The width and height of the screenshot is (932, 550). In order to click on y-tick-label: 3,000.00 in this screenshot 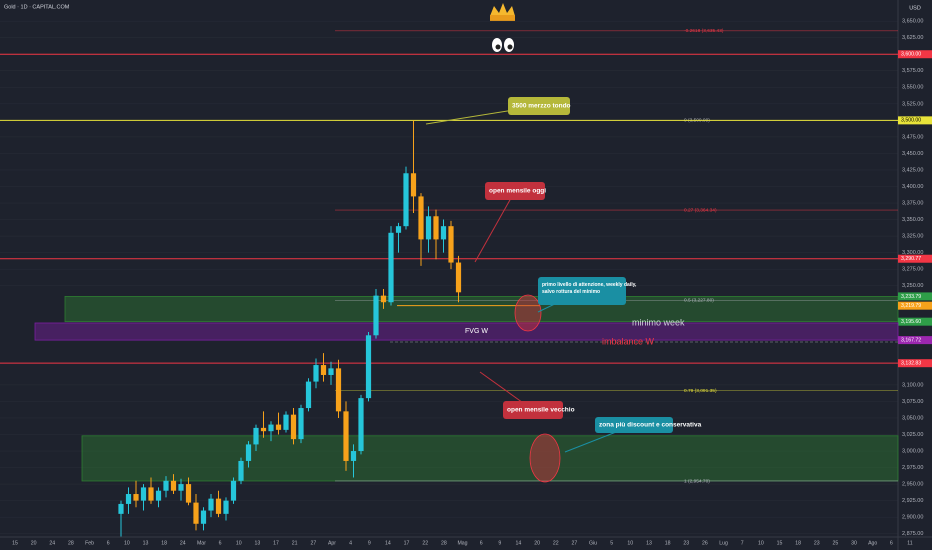, I will do `click(912, 451)`.